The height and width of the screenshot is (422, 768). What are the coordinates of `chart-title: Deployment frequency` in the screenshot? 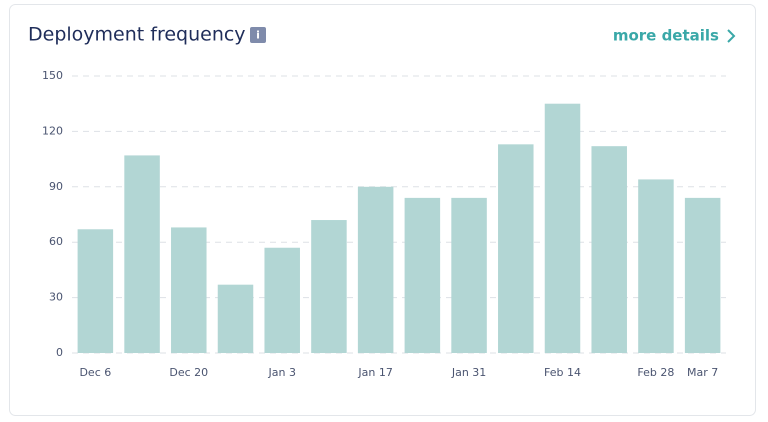 It's located at (137, 35).